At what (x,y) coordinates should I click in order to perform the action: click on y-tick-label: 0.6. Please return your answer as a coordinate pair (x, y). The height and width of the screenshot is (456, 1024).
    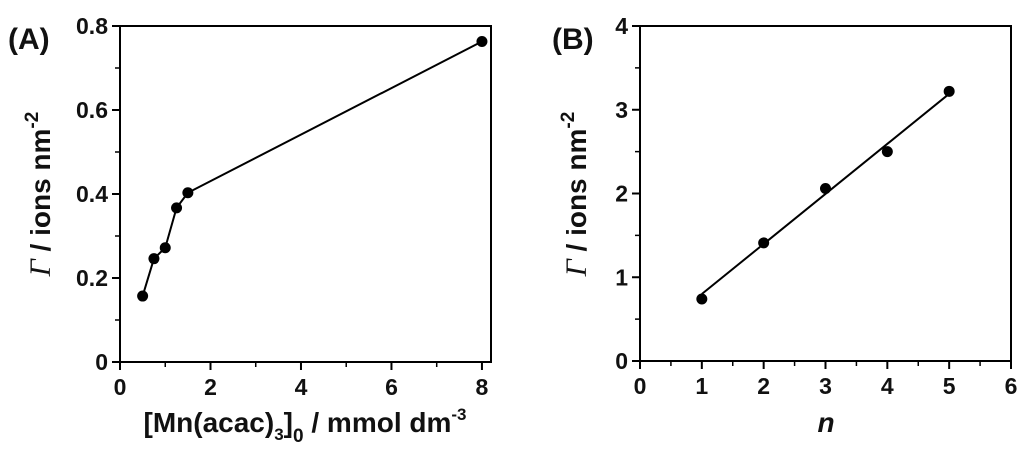
    Looking at the image, I should click on (92, 110).